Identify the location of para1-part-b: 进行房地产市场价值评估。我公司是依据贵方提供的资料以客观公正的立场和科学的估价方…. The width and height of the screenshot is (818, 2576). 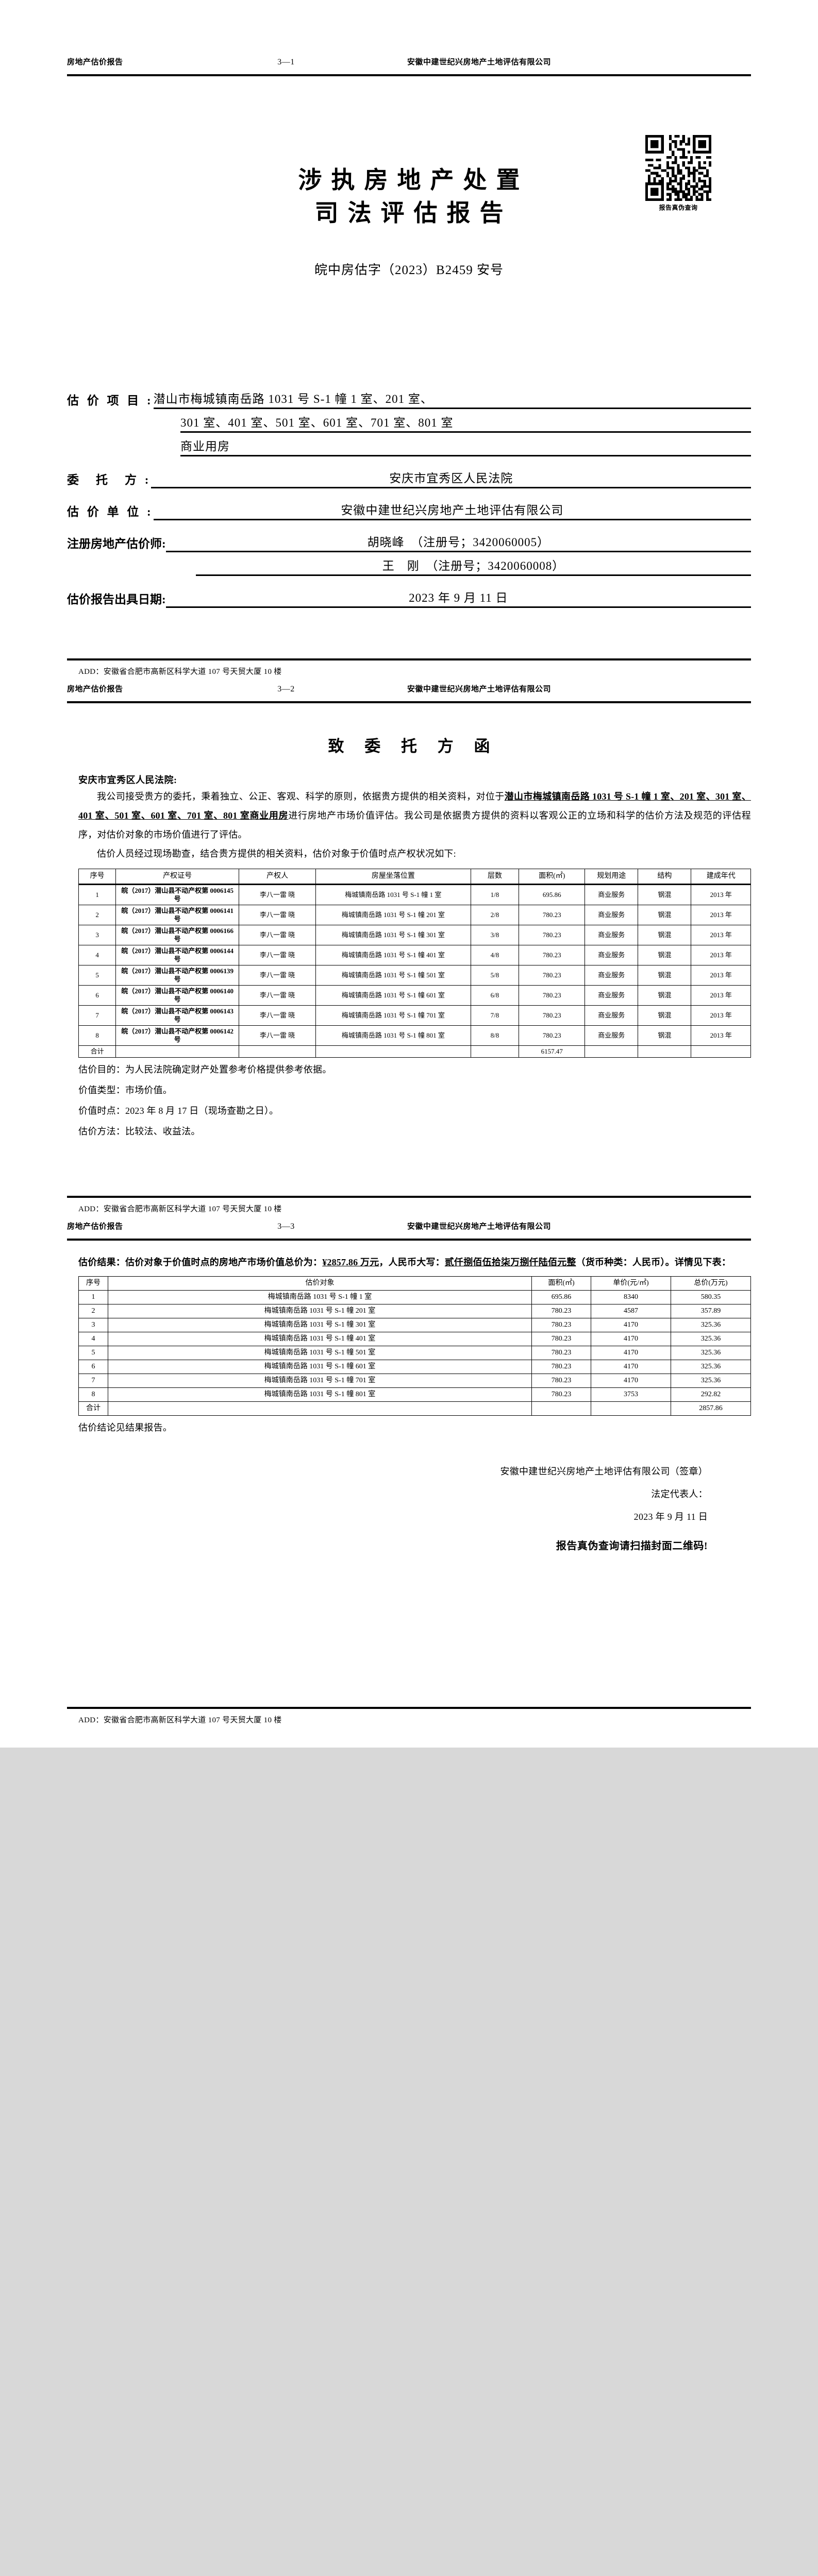
(414, 825).